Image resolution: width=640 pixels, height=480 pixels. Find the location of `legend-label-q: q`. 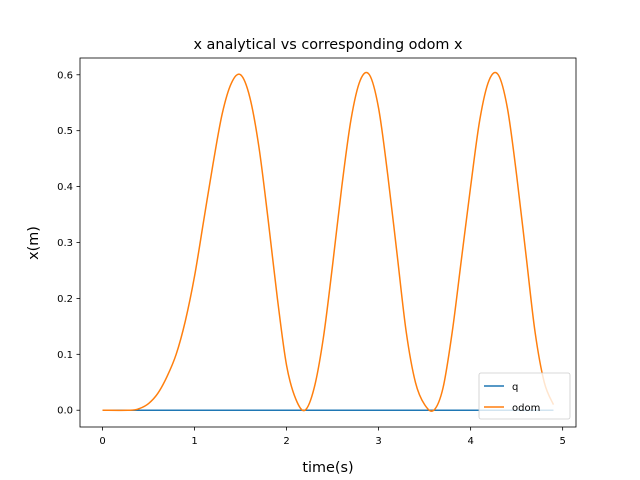

legend-label-q: q is located at coordinates (515, 387).